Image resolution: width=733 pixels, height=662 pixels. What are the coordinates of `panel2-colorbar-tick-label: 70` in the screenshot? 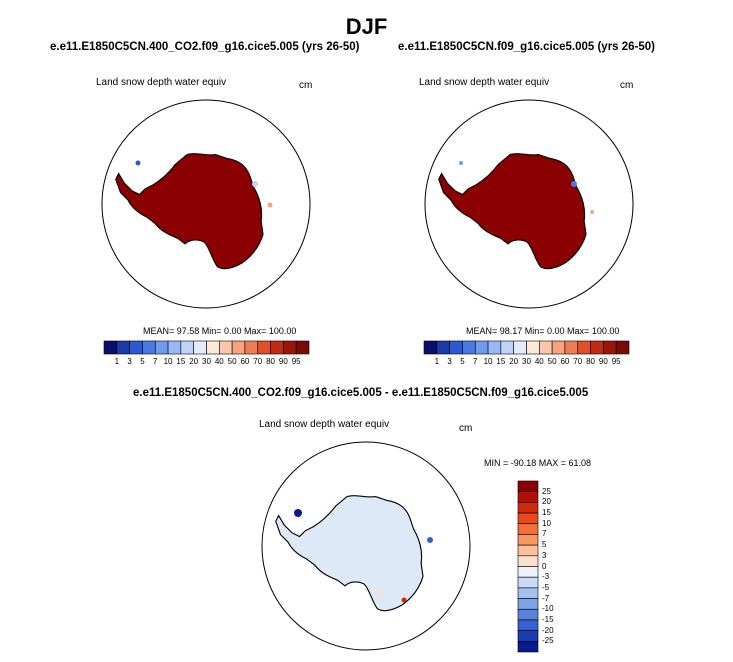 It's located at (578, 361).